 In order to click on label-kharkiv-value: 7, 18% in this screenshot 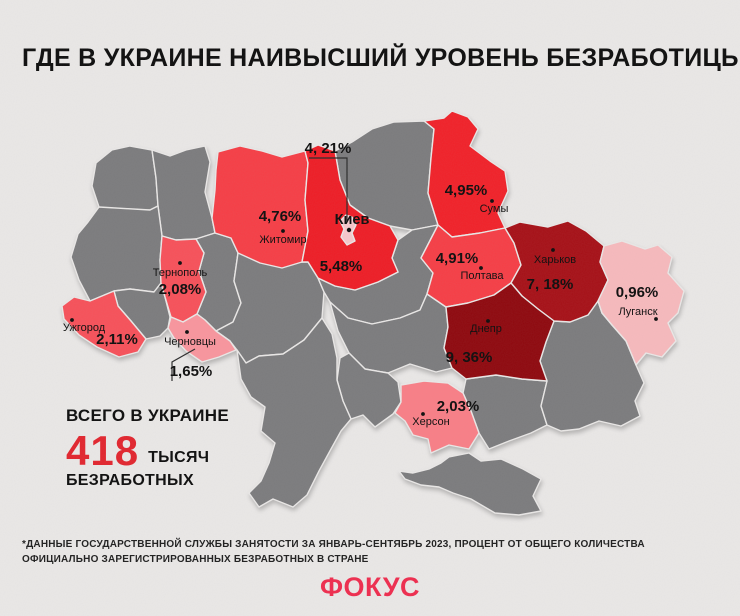, I will do `click(550, 284)`.